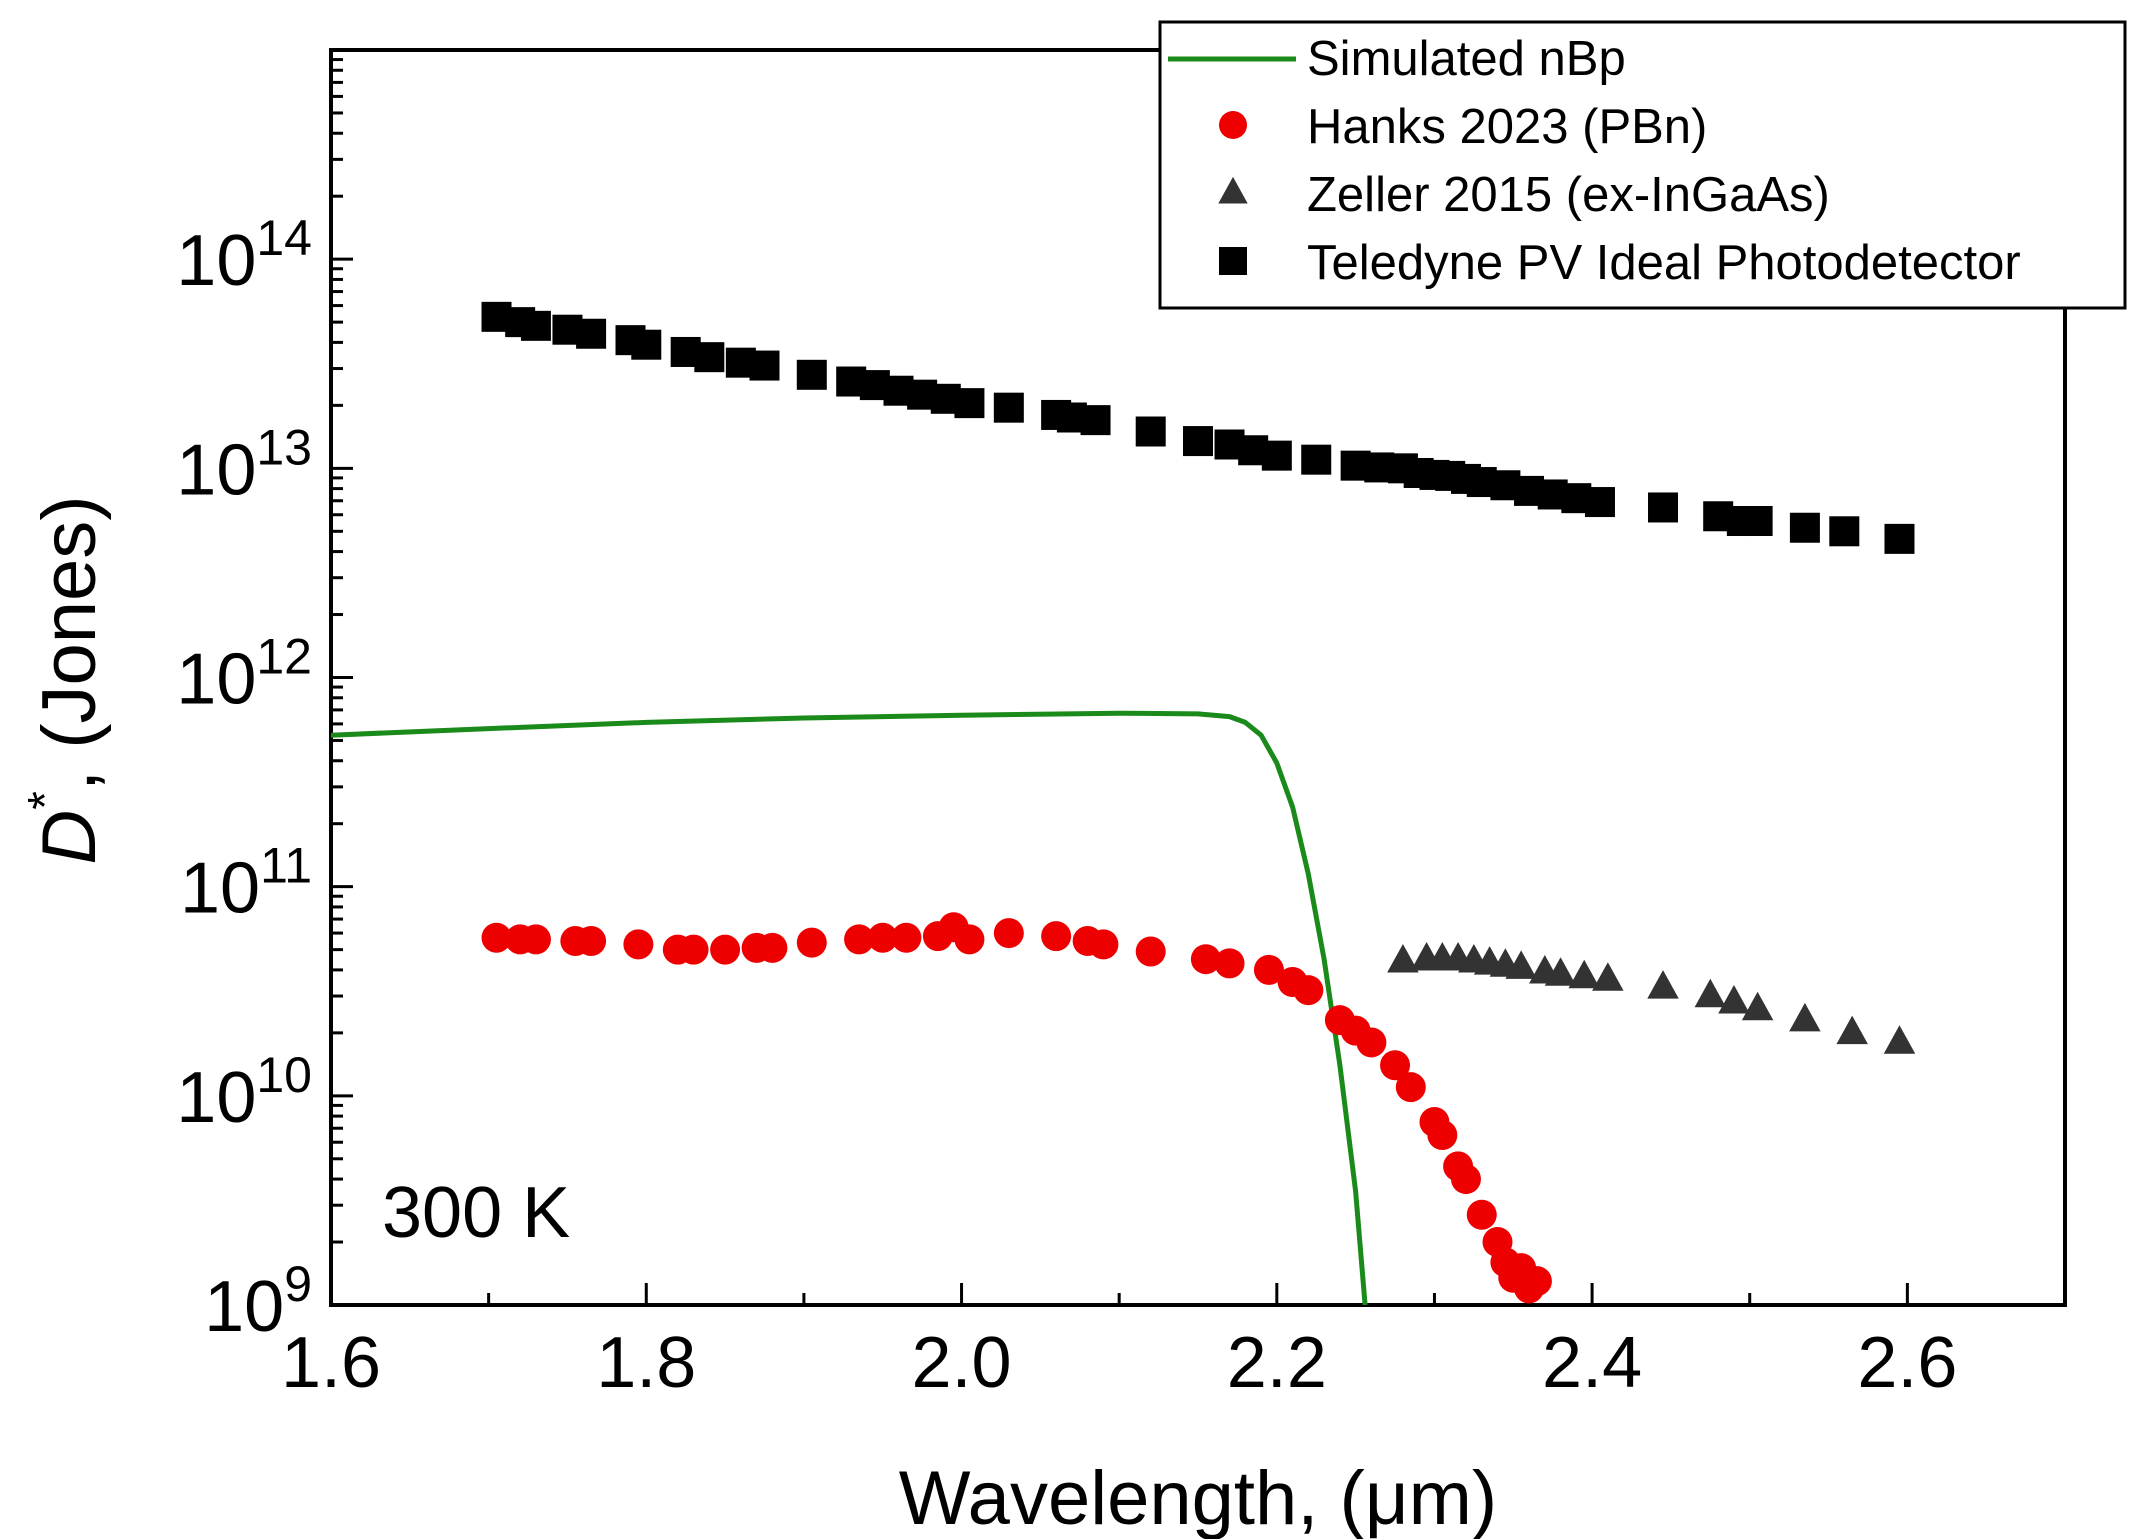  Describe the element at coordinates (1277, 1363) in the screenshot. I see `x-tick-label: 2.2` at that location.